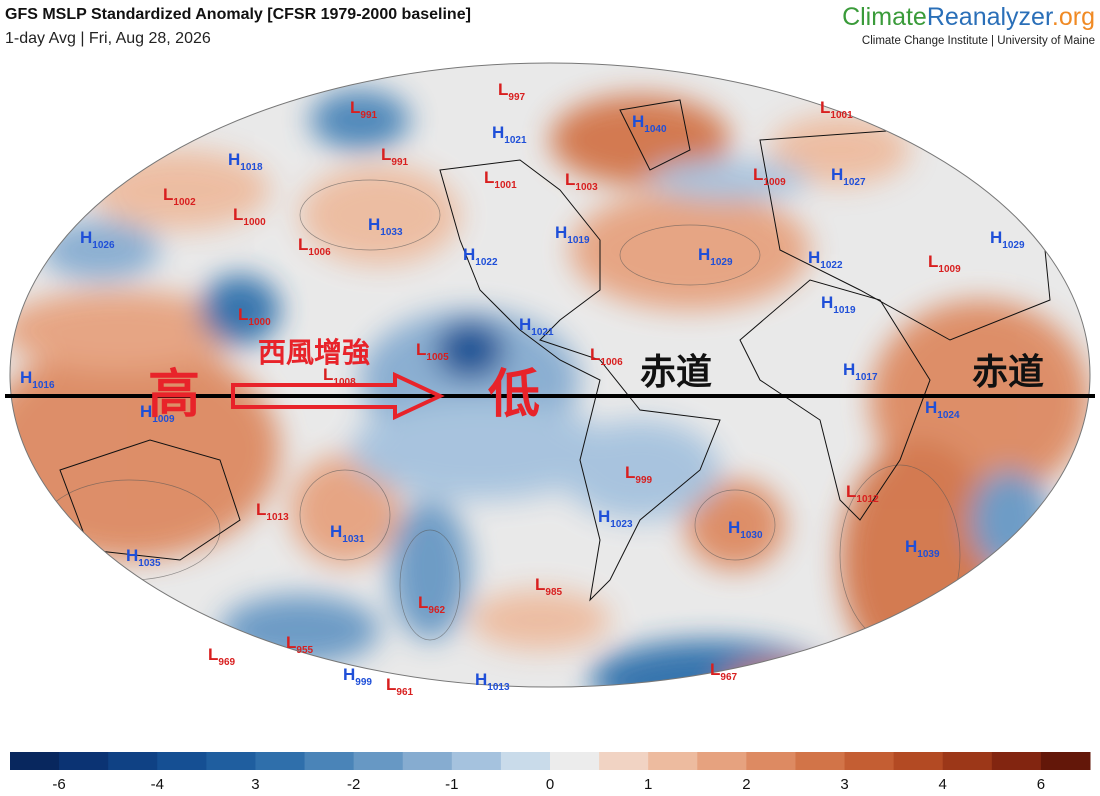 This screenshot has width=1100, height=796. What do you see at coordinates (884, 17) in the screenshot?
I see `logo-part: Climate` at bounding box center [884, 17].